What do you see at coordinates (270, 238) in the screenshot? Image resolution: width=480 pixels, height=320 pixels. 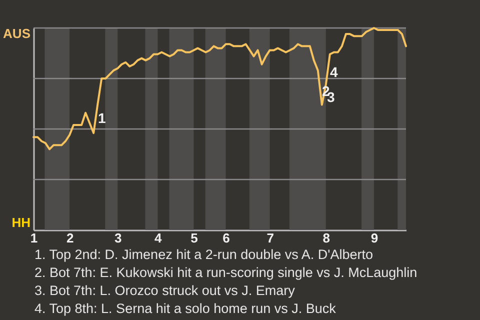 I see `x-tick-label: 7` at bounding box center [270, 238].